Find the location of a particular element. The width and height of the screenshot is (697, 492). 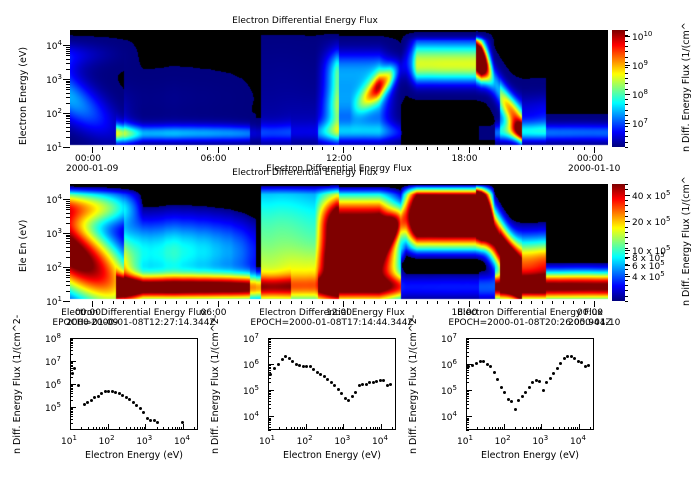

panel-top-colorbar-ticks: 1010 109 108 107 is located at coordinates (645, 89).